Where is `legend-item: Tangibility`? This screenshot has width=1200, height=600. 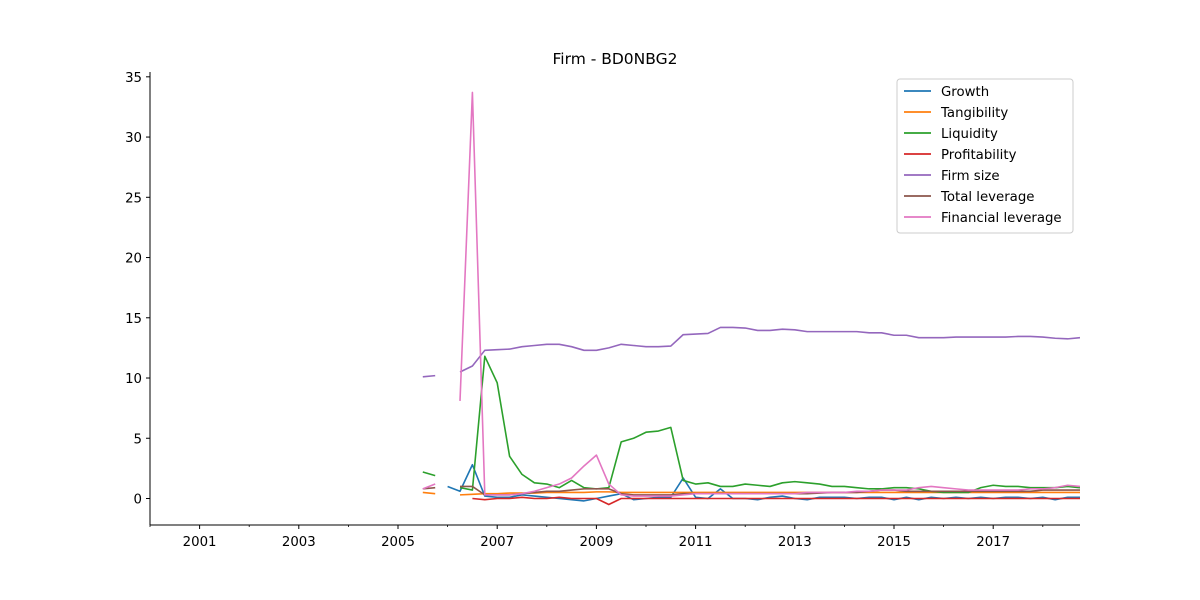 legend-item: Tangibility is located at coordinates (956, 113).